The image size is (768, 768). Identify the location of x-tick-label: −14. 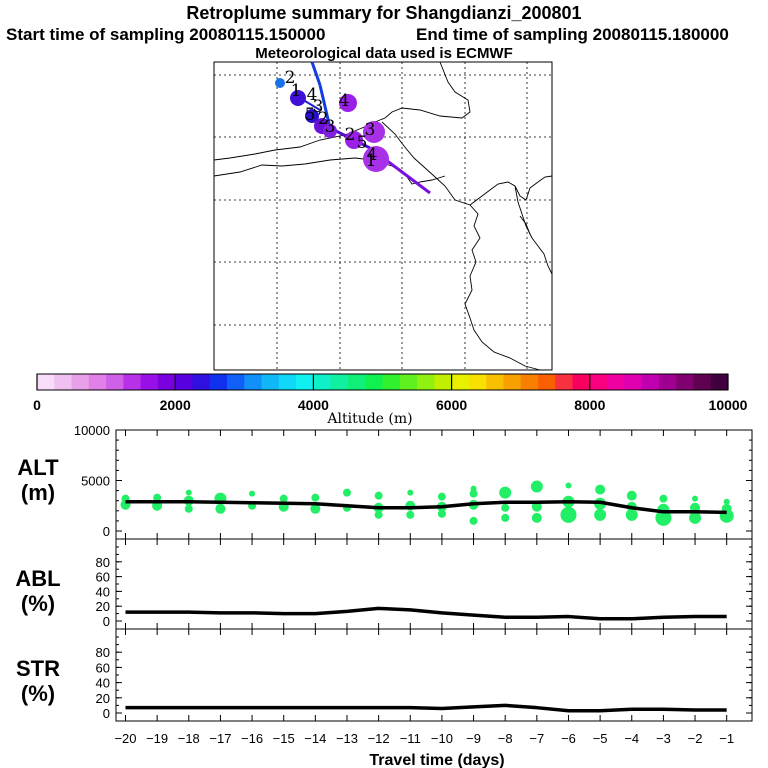
(315, 738).